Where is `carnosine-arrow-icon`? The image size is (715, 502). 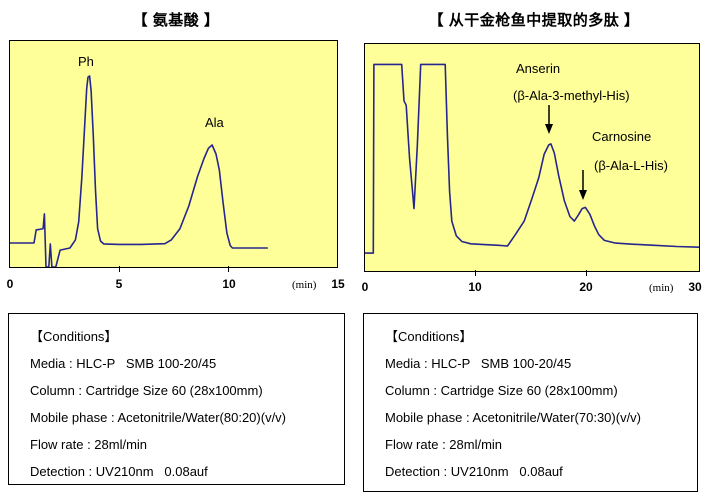
carnosine-arrow-icon is located at coordinates (583, 185).